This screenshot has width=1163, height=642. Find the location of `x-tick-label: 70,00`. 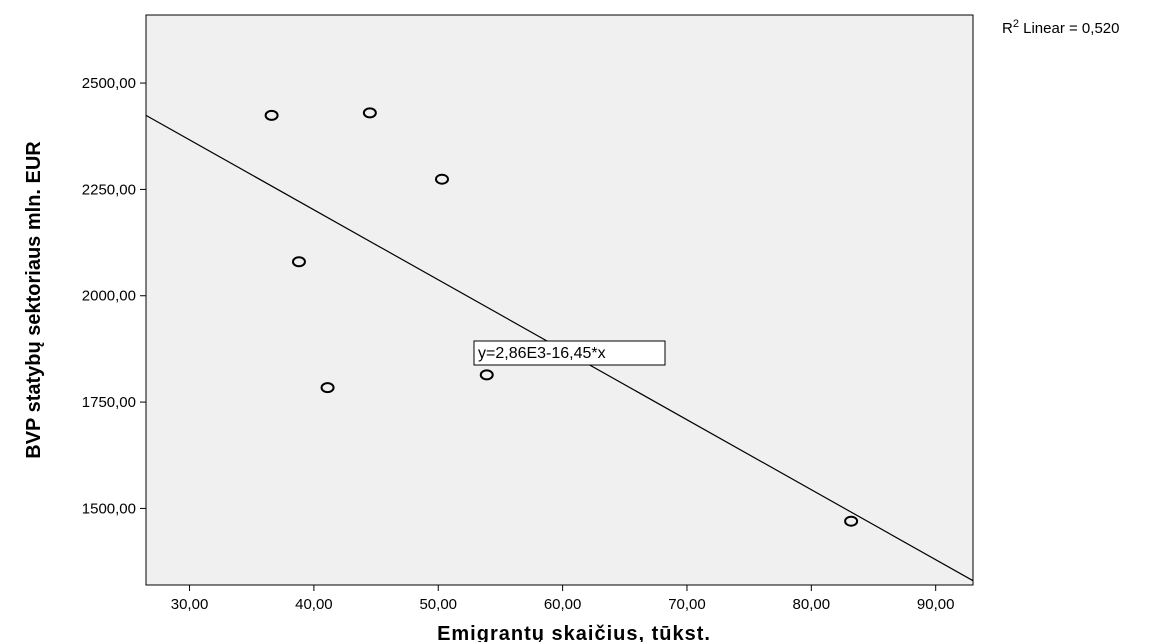

x-tick-label: 70,00 is located at coordinates (687, 604).